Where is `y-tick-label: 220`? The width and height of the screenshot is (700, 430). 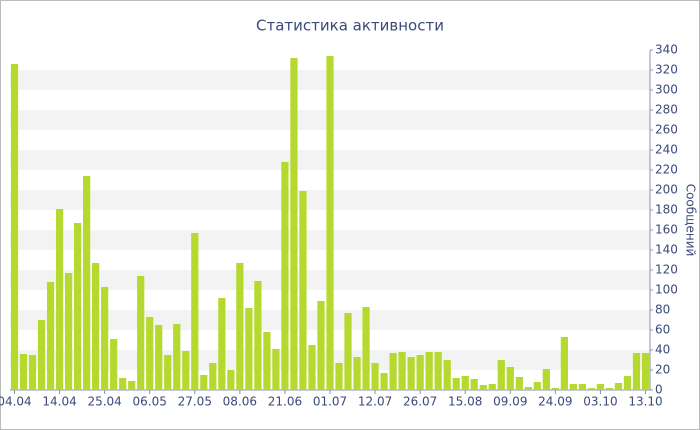 y-tick-label: 220 is located at coordinates (666, 170).